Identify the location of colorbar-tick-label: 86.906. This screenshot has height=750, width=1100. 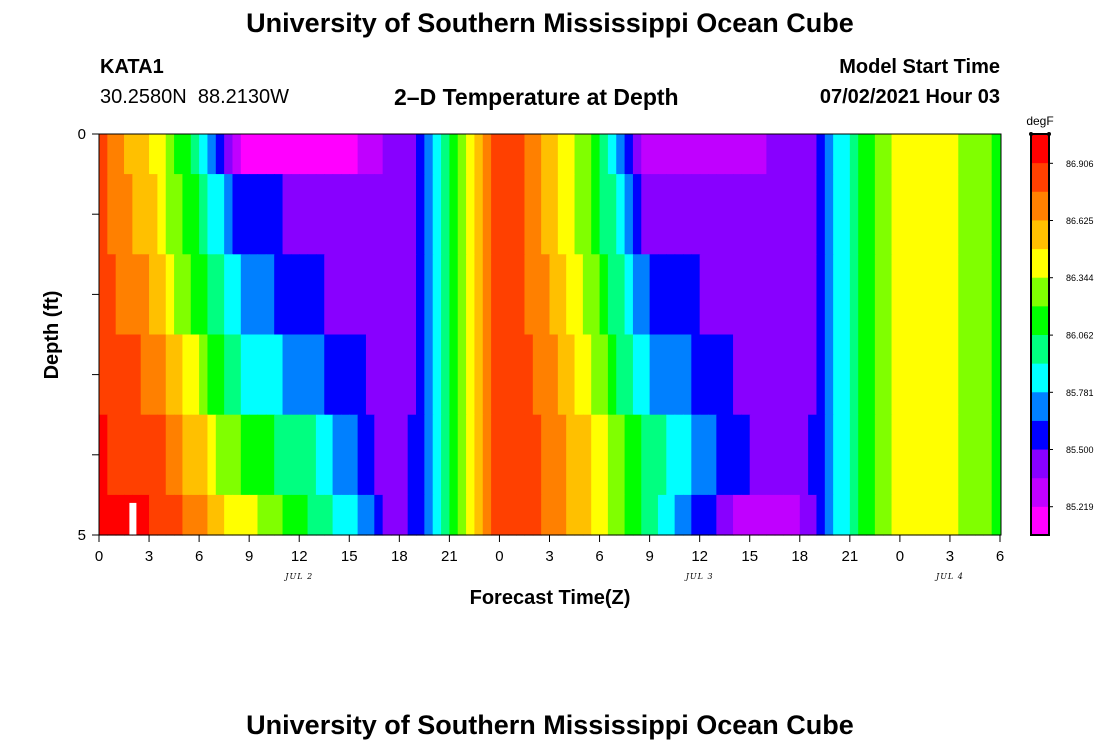
(1080, 164).